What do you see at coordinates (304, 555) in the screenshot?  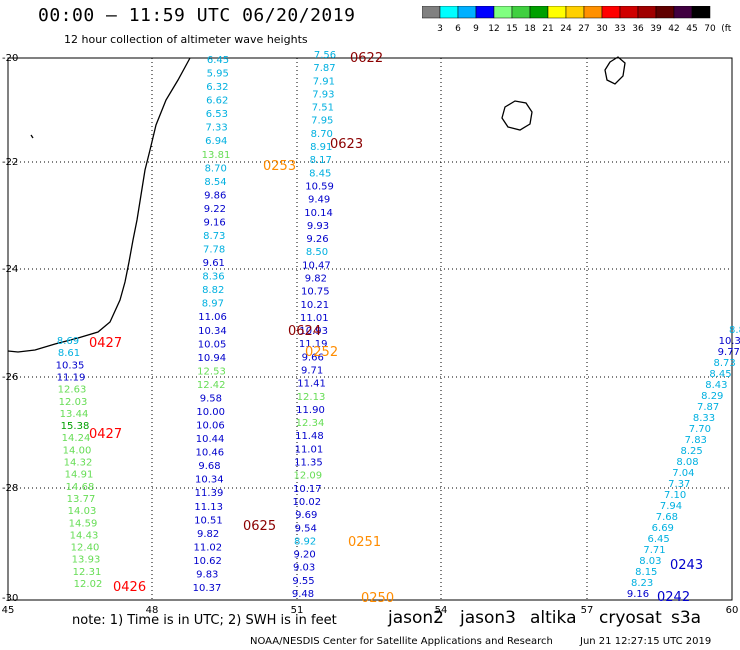 I see `wave-height-value: 9.20` at bounding box center [304, 555].